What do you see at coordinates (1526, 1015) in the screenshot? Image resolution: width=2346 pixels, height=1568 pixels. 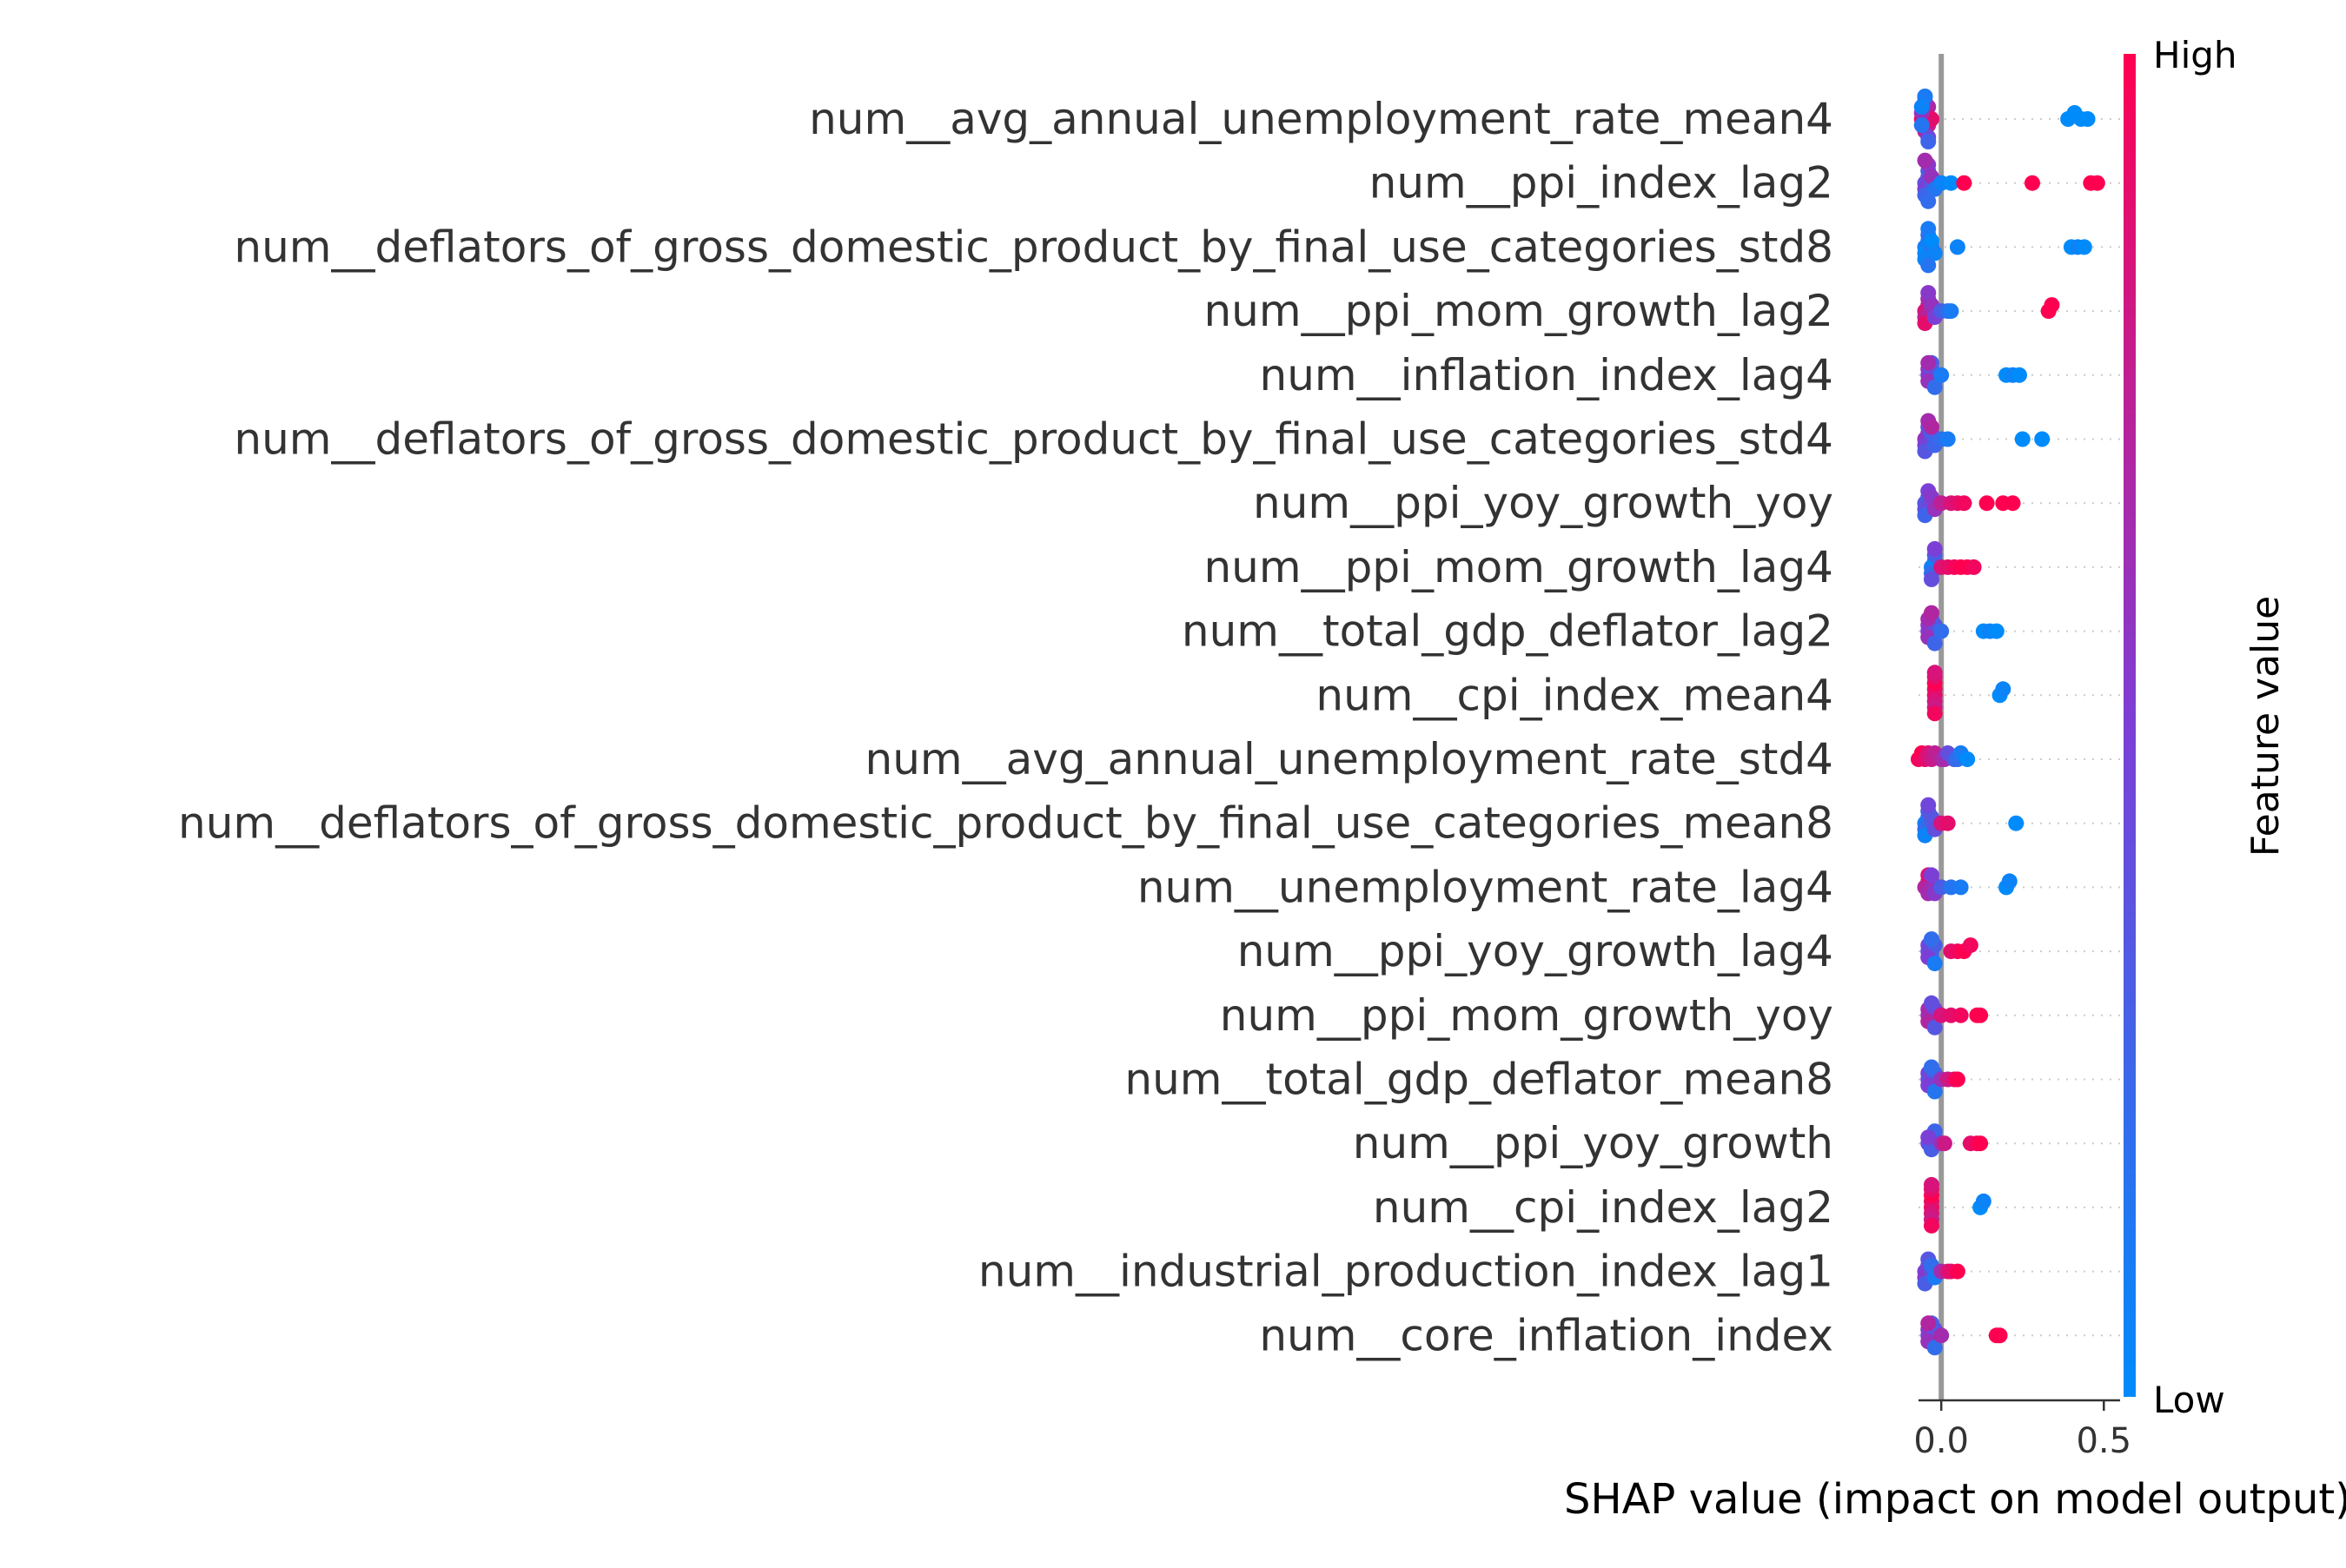 I see `feature-label: num__ppi_mom_growth_yoy` at bounding box center [1526, 1015].